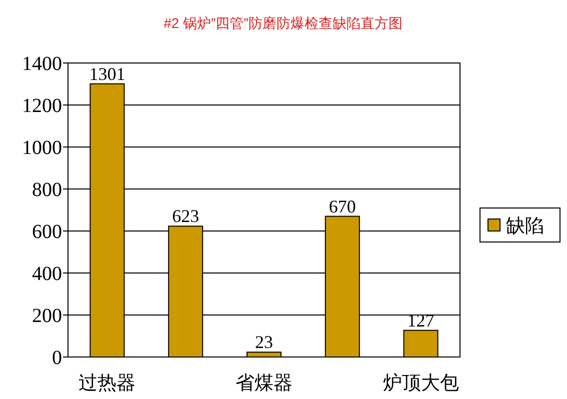 The width and height of the screenshot is (567, 399). What do you see at coordinates (42, 148) in the screenshot?
I see `y-tick-label: 1000` at bounding box center [42, 148].